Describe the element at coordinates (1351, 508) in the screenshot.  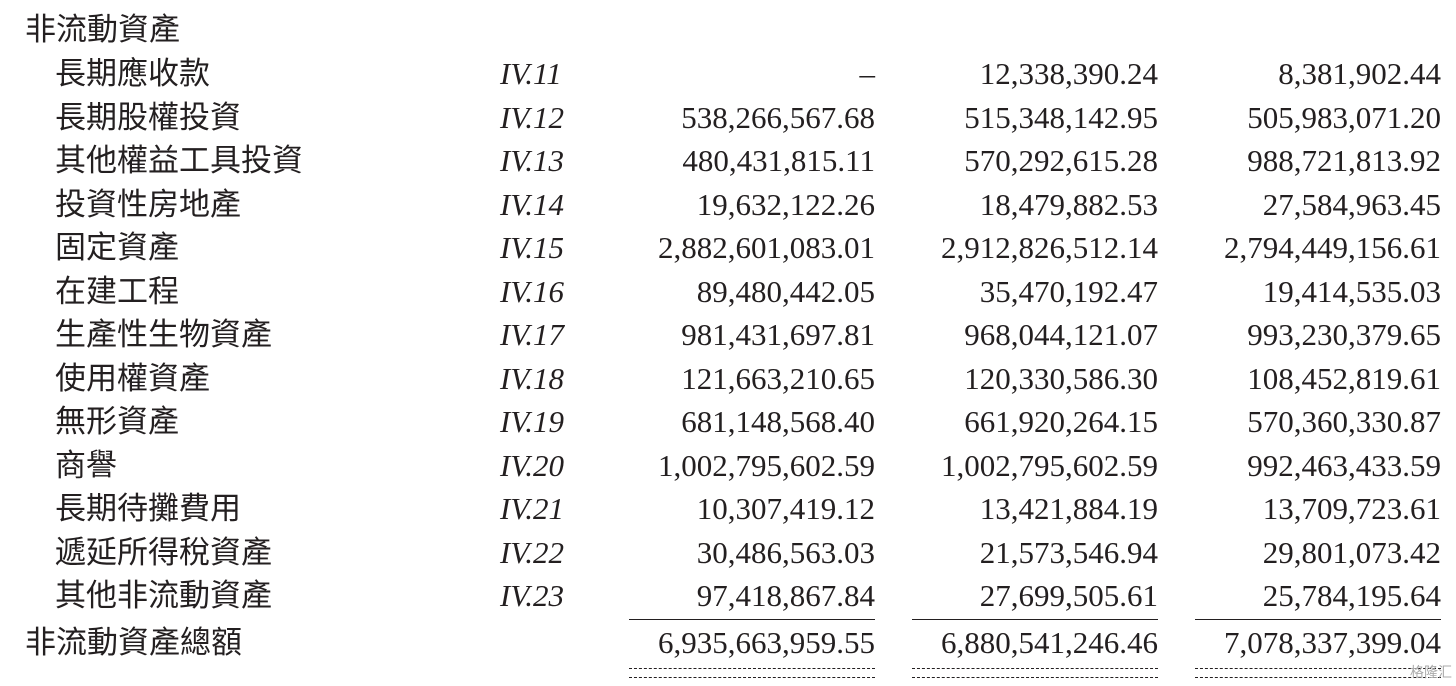
I see `amount: 13,709,723.61` at that location.